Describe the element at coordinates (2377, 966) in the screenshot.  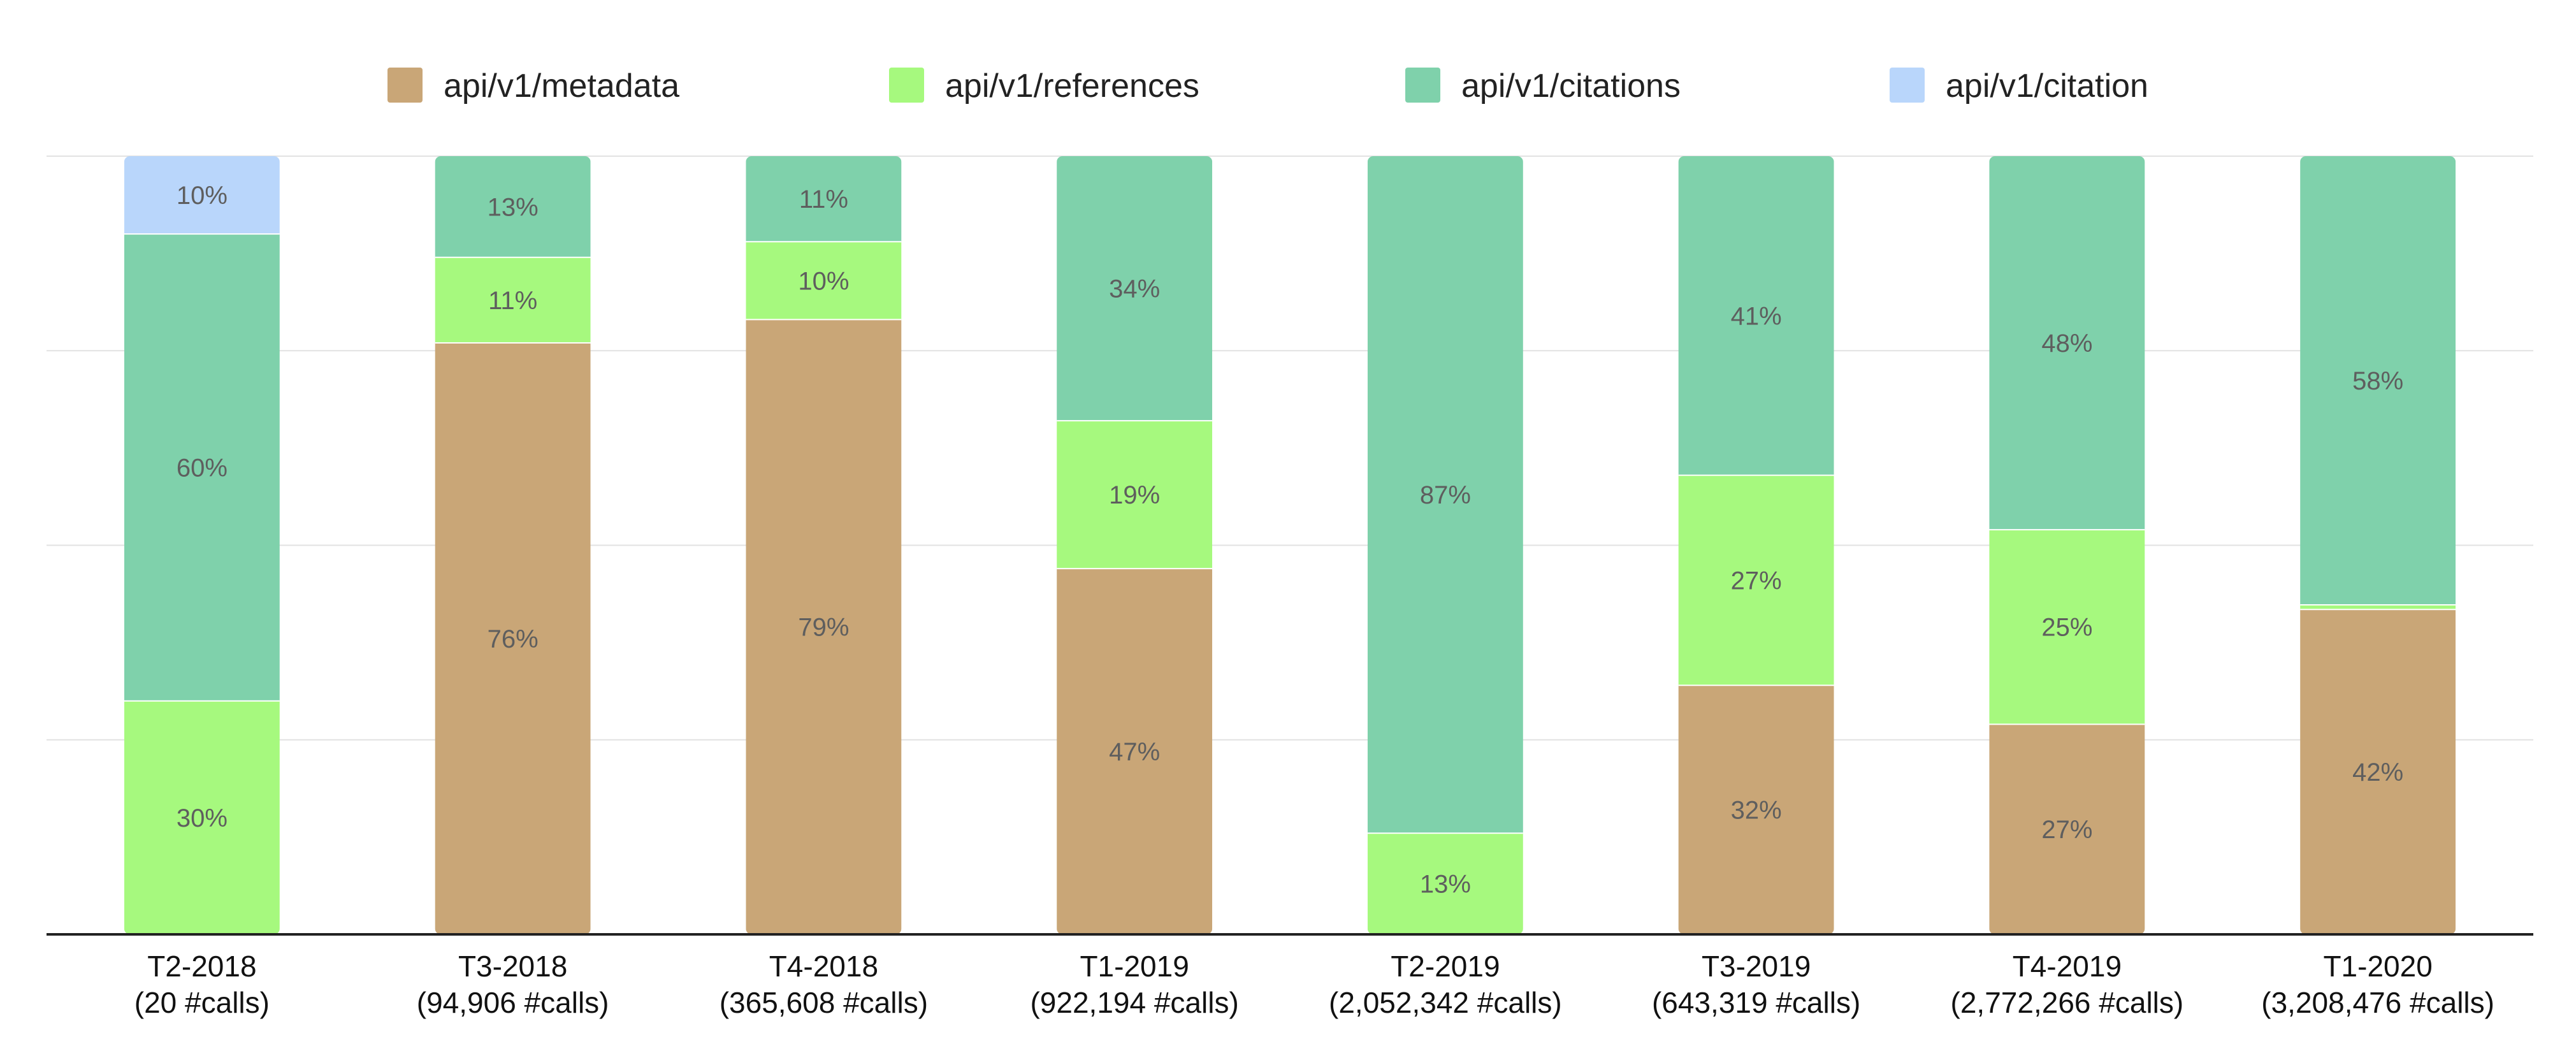
I see `x-tick-label: T1-2020` at that location.